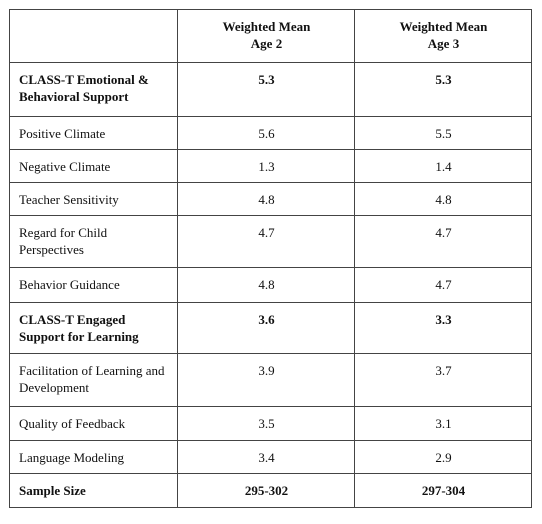 The width and height of the screenshot is (542, 524). What do you see at coordinates (93, 328) in the screenshot?
I see `row-label: CLASS-T Engaged Support for Learning` at bounding box center [93, 328].